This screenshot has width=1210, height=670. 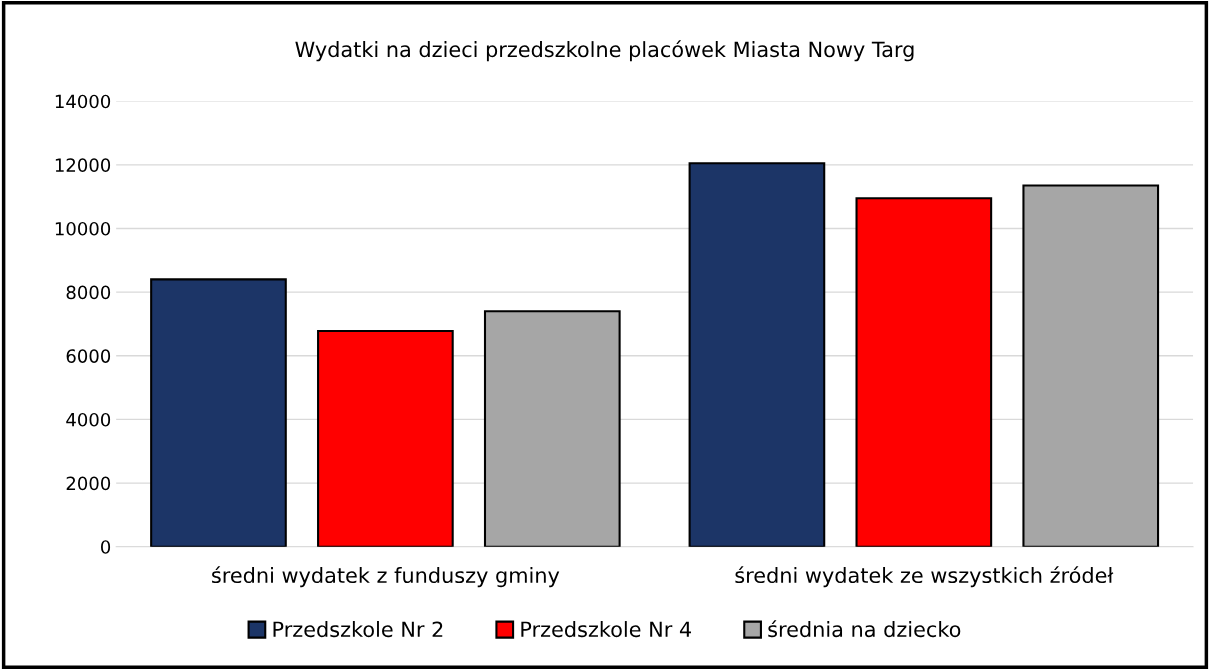 What do you see at coordinates (88, 292) in the screenshot?
I see `y-tick-label: 8000` at bounding box center [88, 292].